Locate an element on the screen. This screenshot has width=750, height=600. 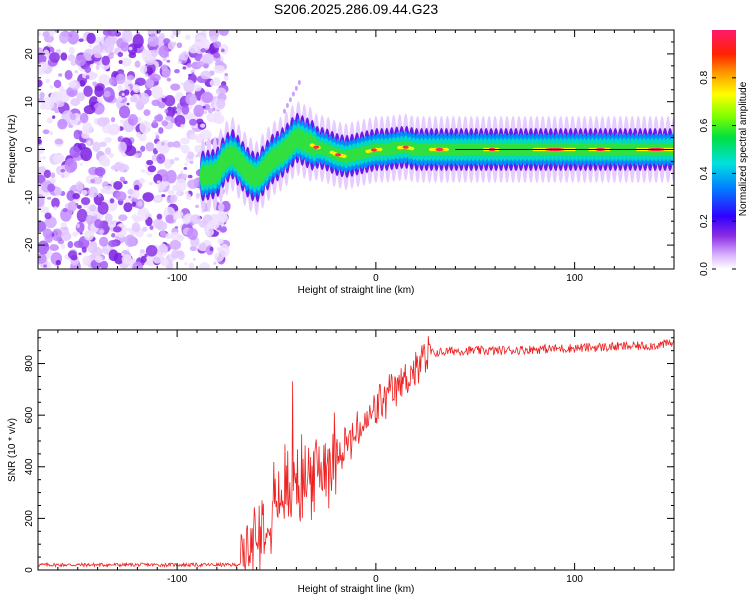
spectrogram-ylabel: Frequency (Hz) is located at coordinates (12, 149).